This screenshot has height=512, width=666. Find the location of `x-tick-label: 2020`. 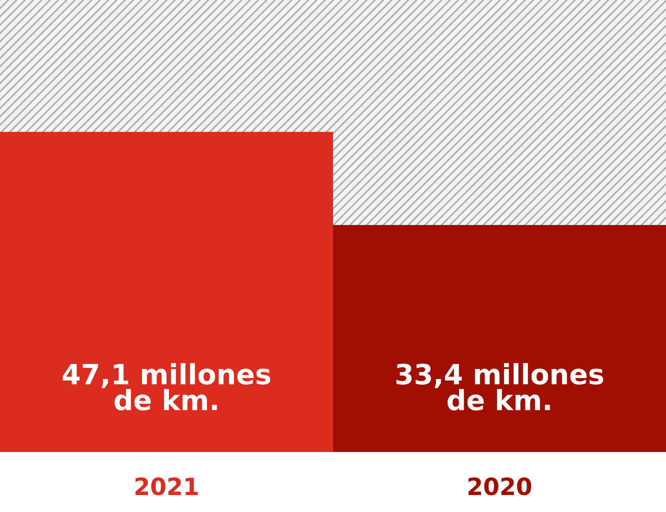

x-tick-label: 2020 is located at coordinates (500, 486).